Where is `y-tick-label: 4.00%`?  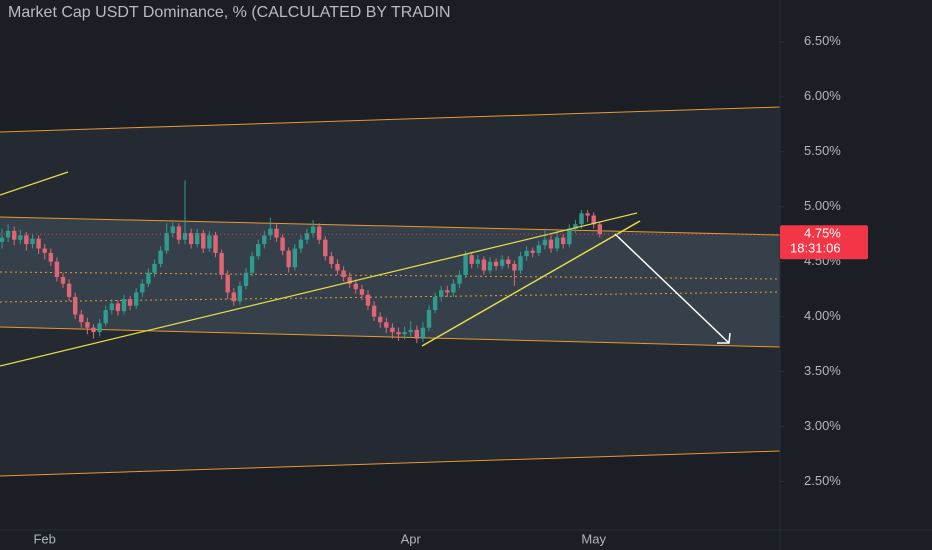
y-tick-label: 4.00% is located at coordinates (822, 315).